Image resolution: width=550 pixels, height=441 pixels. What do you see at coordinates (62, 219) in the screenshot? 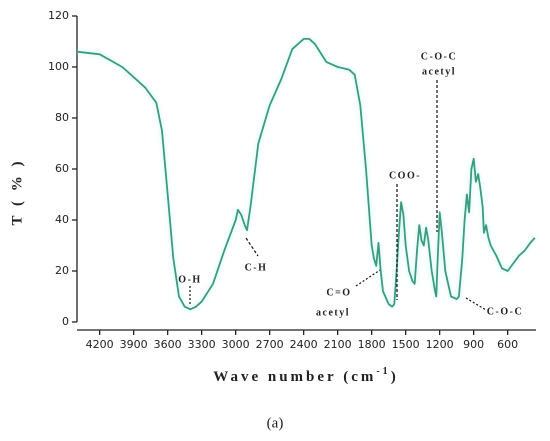
I see `y-tick-label: 40` at bounding box center [62, 219].